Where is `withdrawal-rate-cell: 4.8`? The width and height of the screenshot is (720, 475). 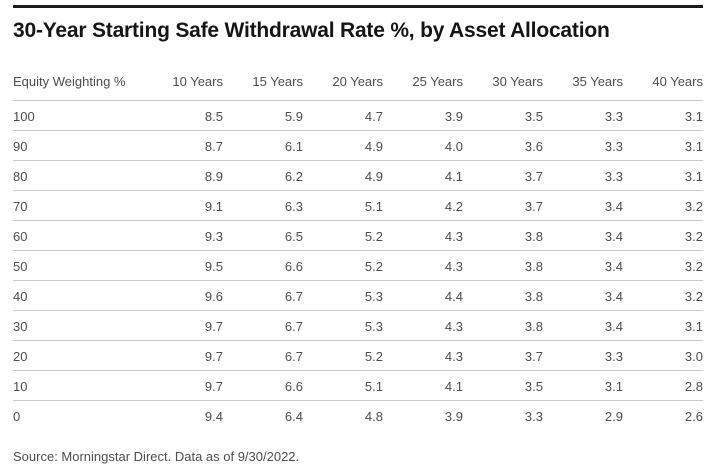 withdrawal-rate-cell: 4.8 is located at coordinates (343, 415).